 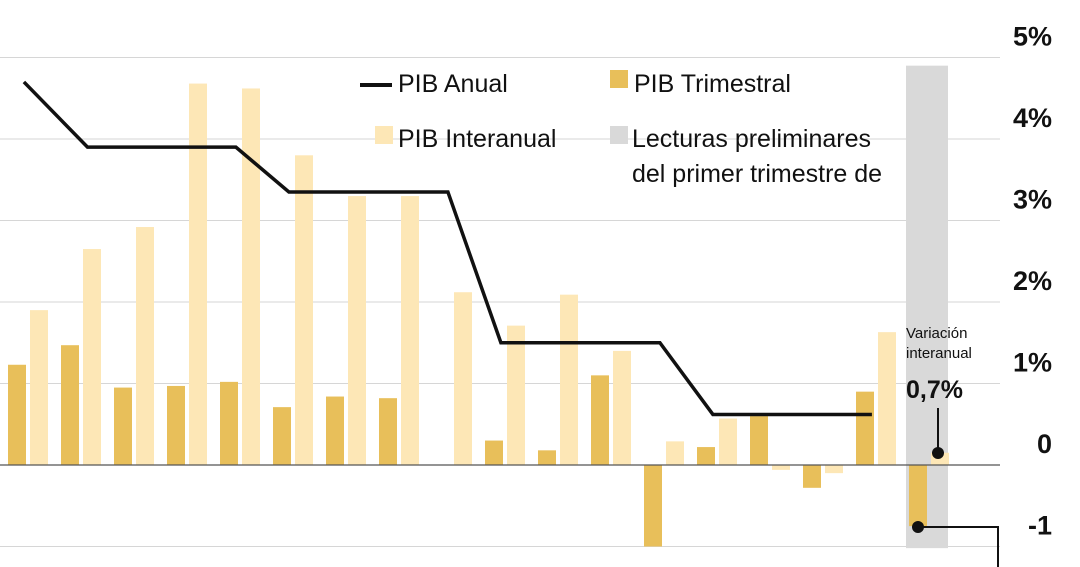 I want to click on y-tick-label: 3%, so click(x=1032, y=200).